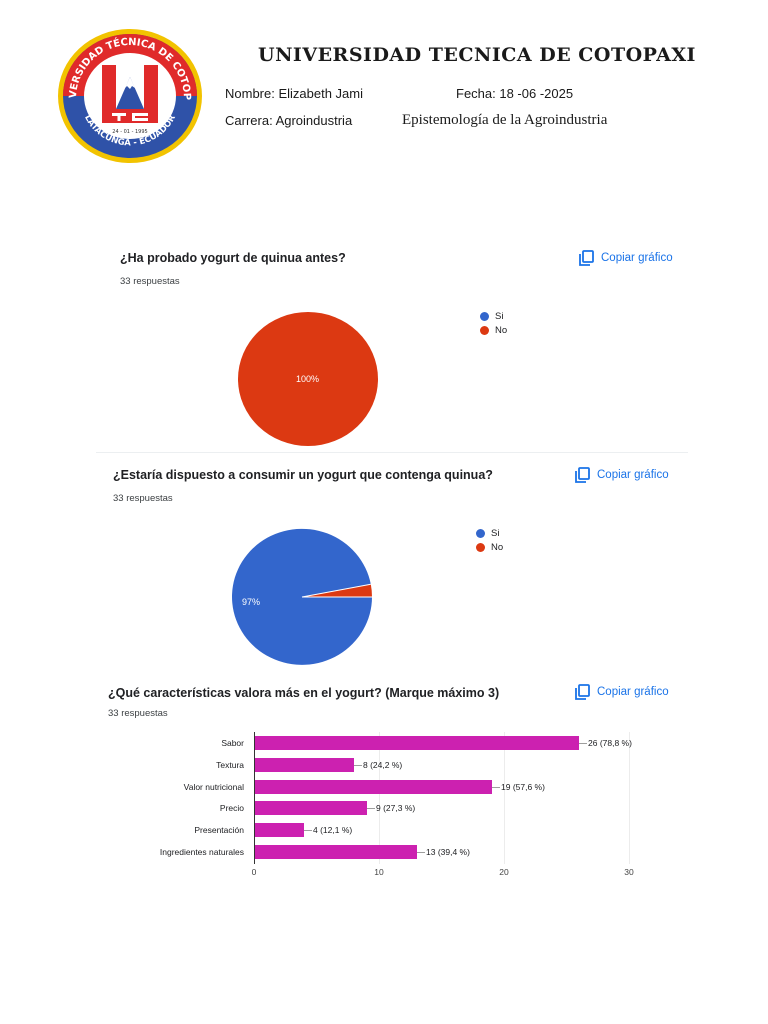 This screenshot has width=768, height=1024. I want to click on career-label: Carrera: Agroindustria, so click(289, 120).